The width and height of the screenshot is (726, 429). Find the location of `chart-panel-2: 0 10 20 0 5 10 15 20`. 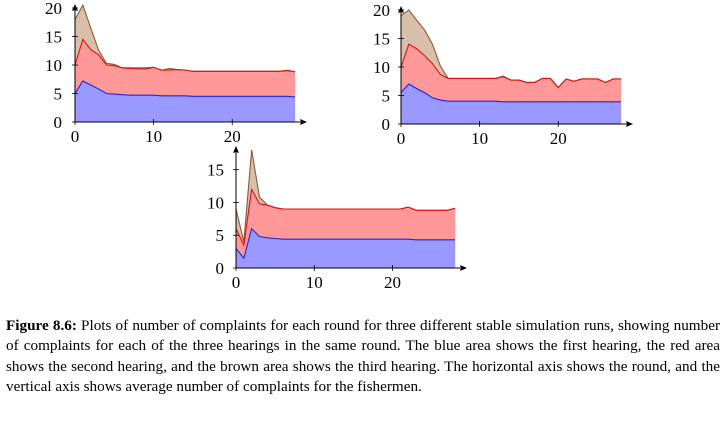

chart-panel-2: 0 10 20 0 5 10 15 20 is located at coordinates (503, 74).